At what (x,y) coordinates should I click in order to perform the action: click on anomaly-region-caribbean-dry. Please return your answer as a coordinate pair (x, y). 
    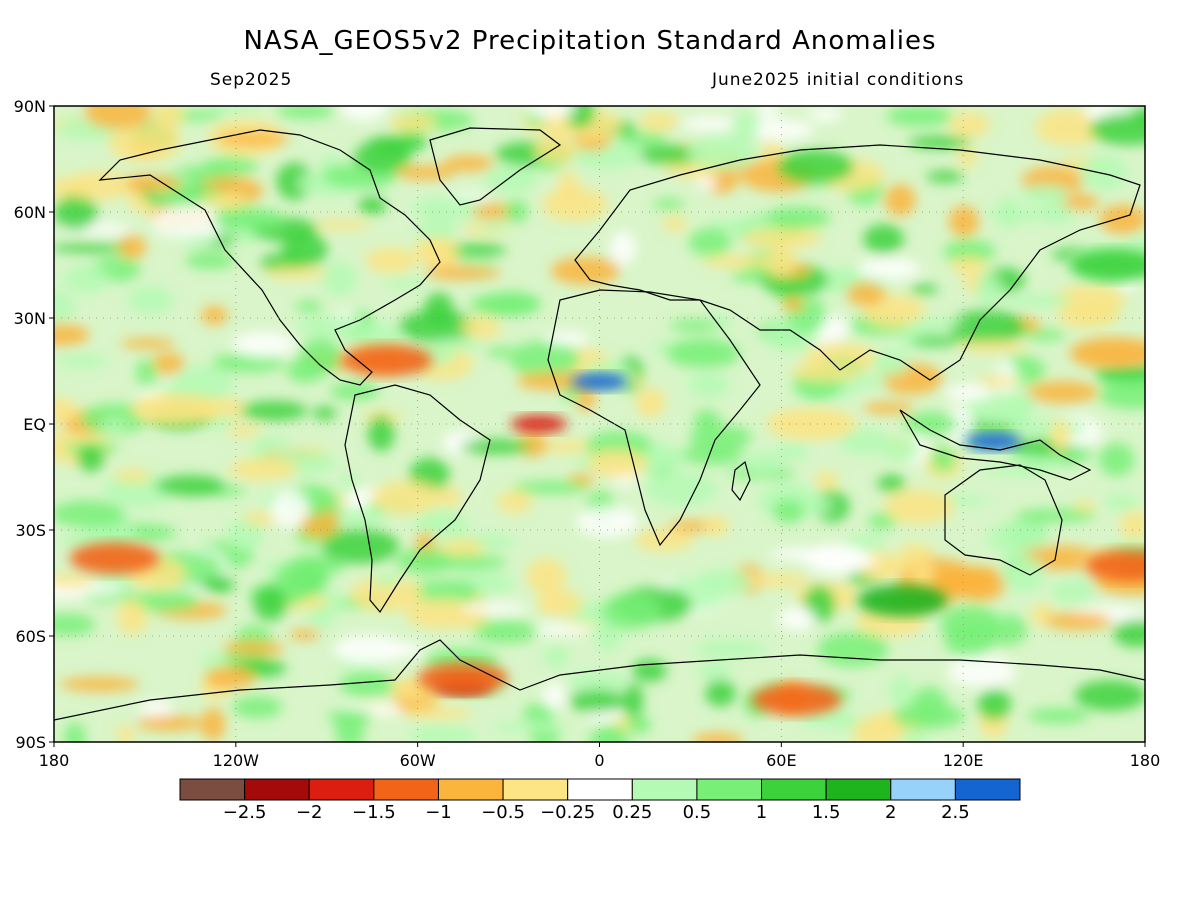
    Looking at the image, I should click on (387, 360).